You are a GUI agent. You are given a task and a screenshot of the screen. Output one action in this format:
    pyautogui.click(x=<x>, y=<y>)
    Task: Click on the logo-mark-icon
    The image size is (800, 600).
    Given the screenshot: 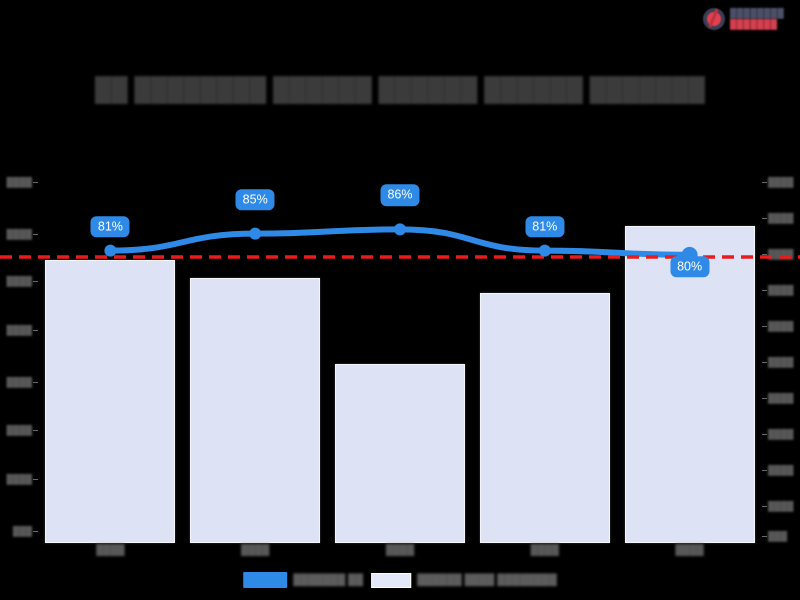 What is the action you would take?
    pyautogui.click(x=714, y=19)
    